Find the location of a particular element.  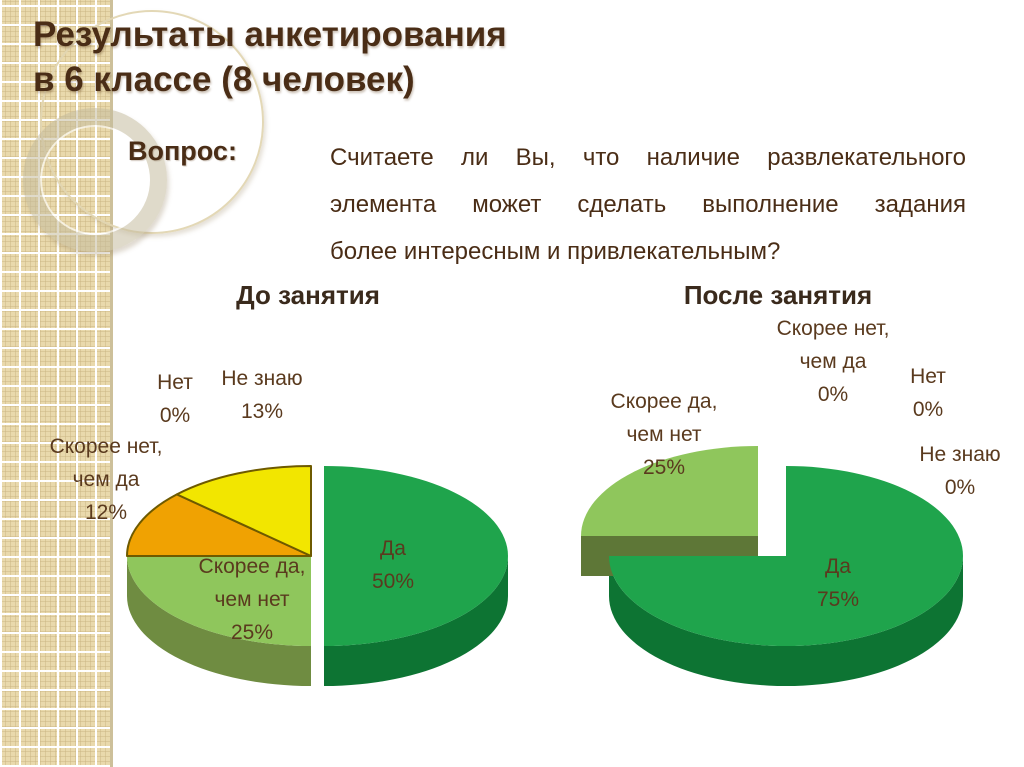

pie-before-slice-skoree-da is located at coordinates (219, 601).